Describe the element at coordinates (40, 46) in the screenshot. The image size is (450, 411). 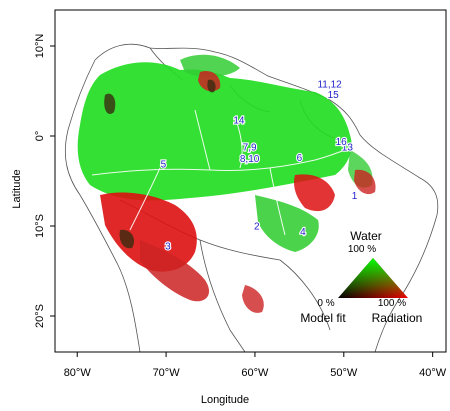
I see `y-tick-label: 10°N` at that location.